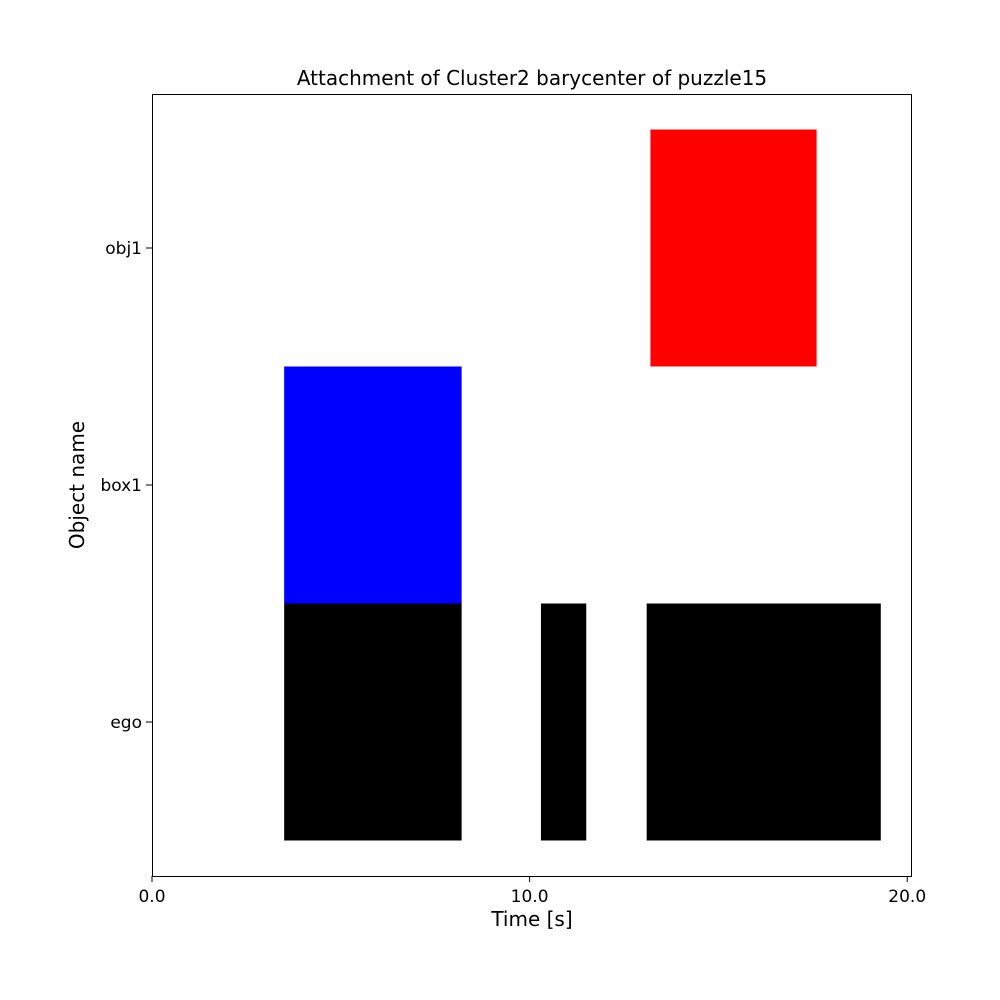  I want to click on y-tick-label-obj1: obj1, so click(123, 249).